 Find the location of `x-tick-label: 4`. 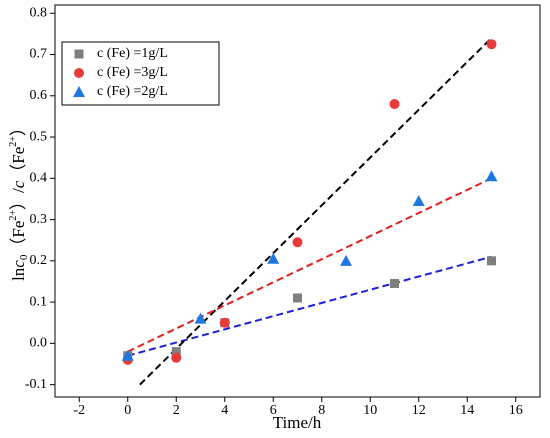

x-tick-label: 4 is located at coordinates (224, 410).